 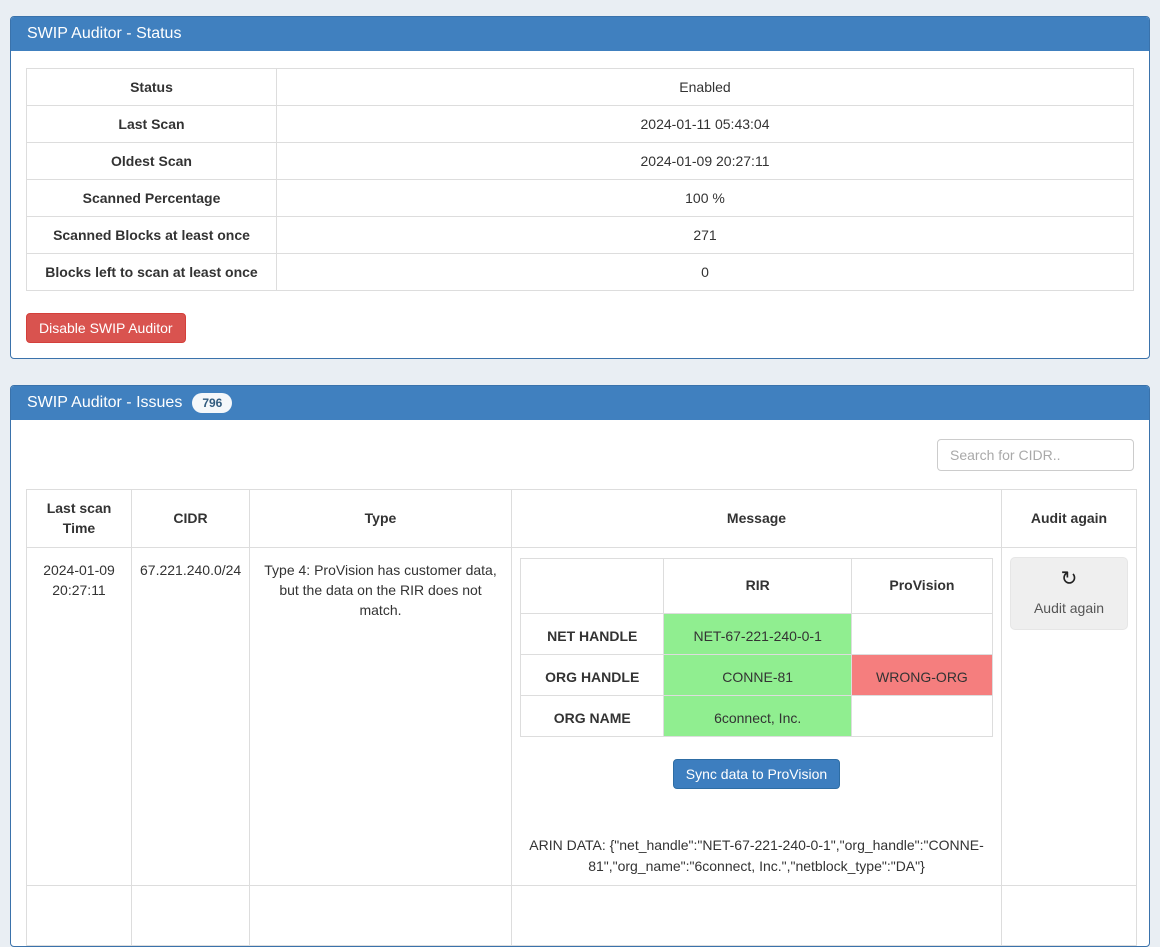 What do you see at coordinates (756, 518) in the screenshot?
I see `col-header-message: Message` at bounding box center [756, 518].